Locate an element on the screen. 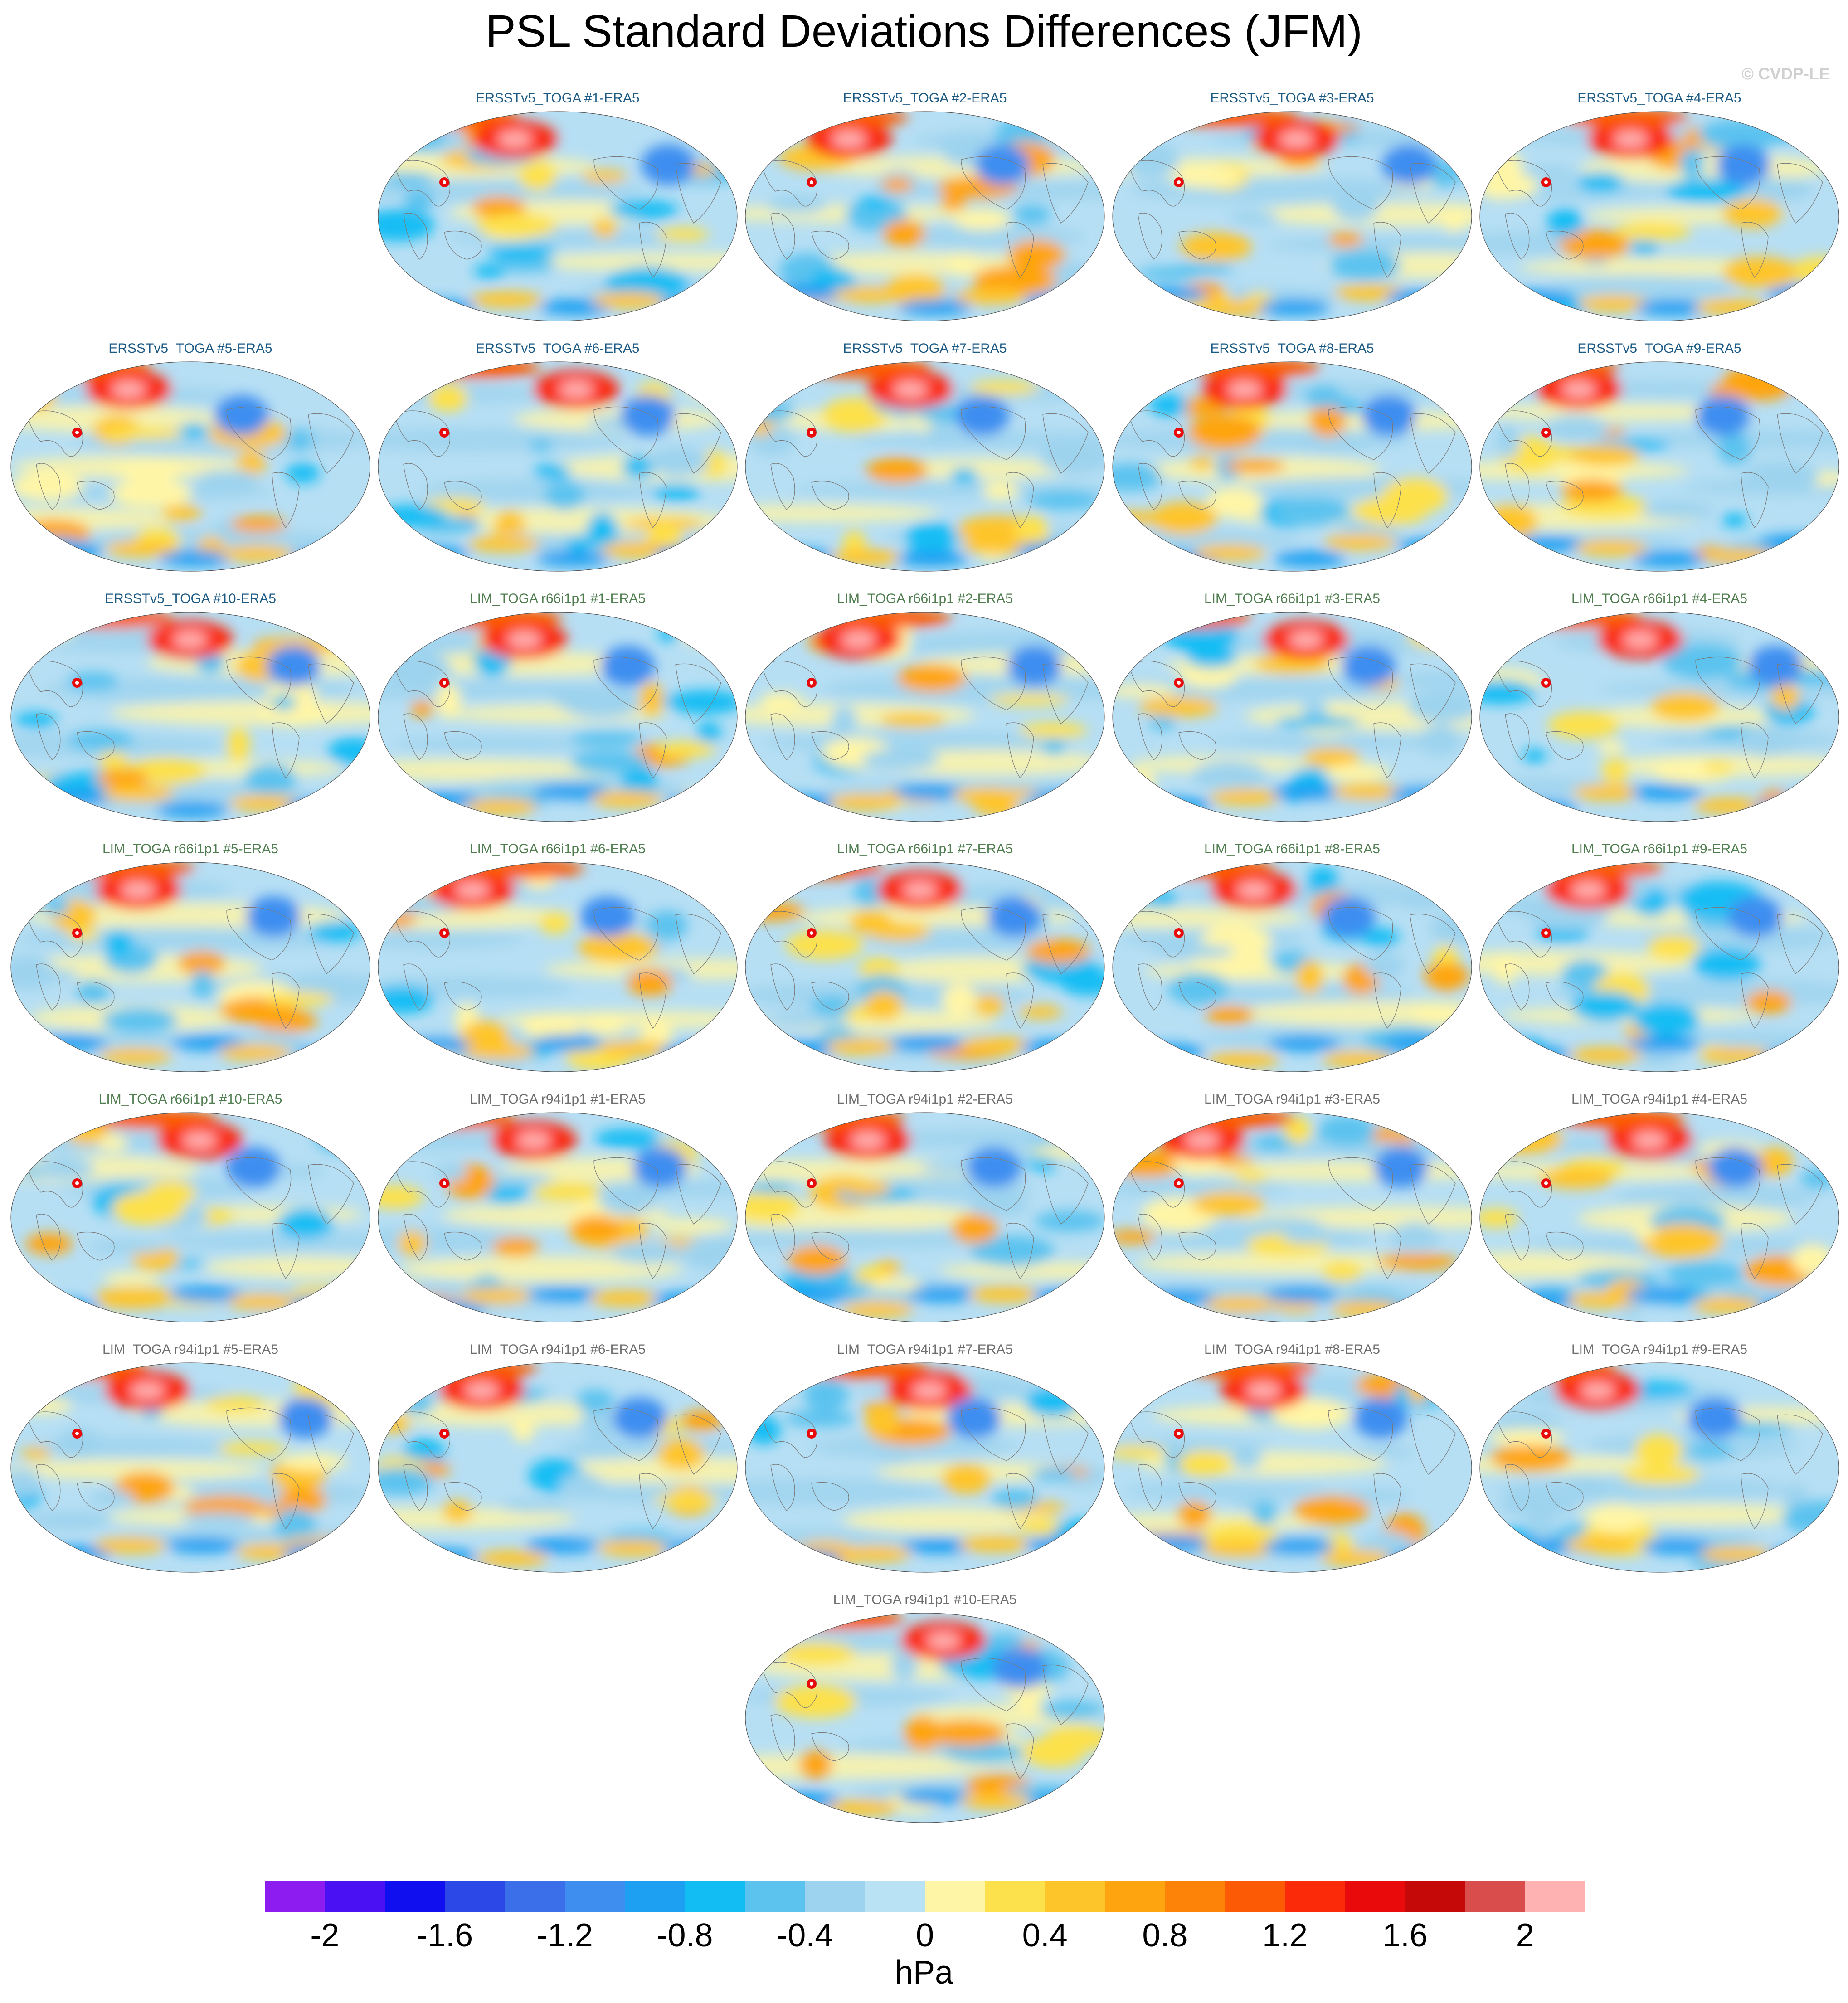  panel-title: LIM_TOGA r94i1p1 #5-ERA5 is located at coordinates (190, 1349).